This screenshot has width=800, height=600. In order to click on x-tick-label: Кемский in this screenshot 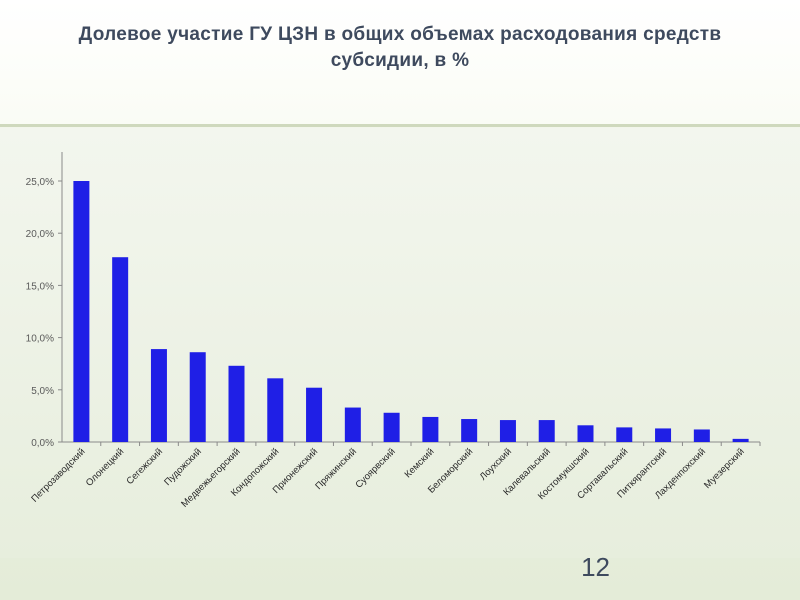, I will do `click(420, 463)`.